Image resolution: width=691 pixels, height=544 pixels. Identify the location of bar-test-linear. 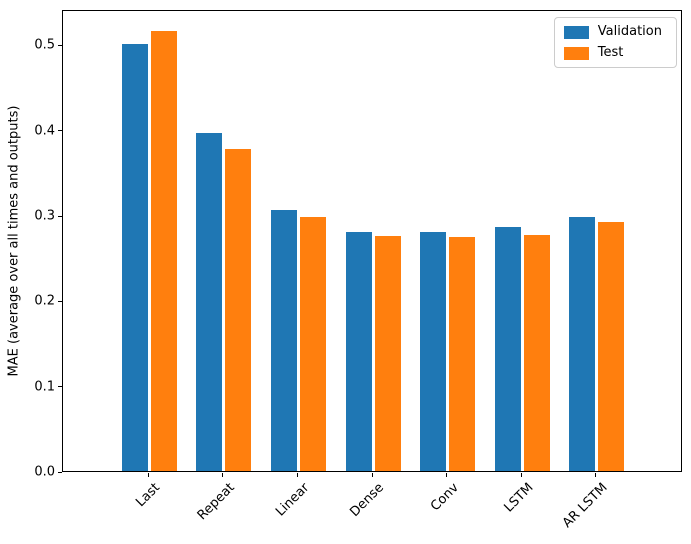
(312, 343).